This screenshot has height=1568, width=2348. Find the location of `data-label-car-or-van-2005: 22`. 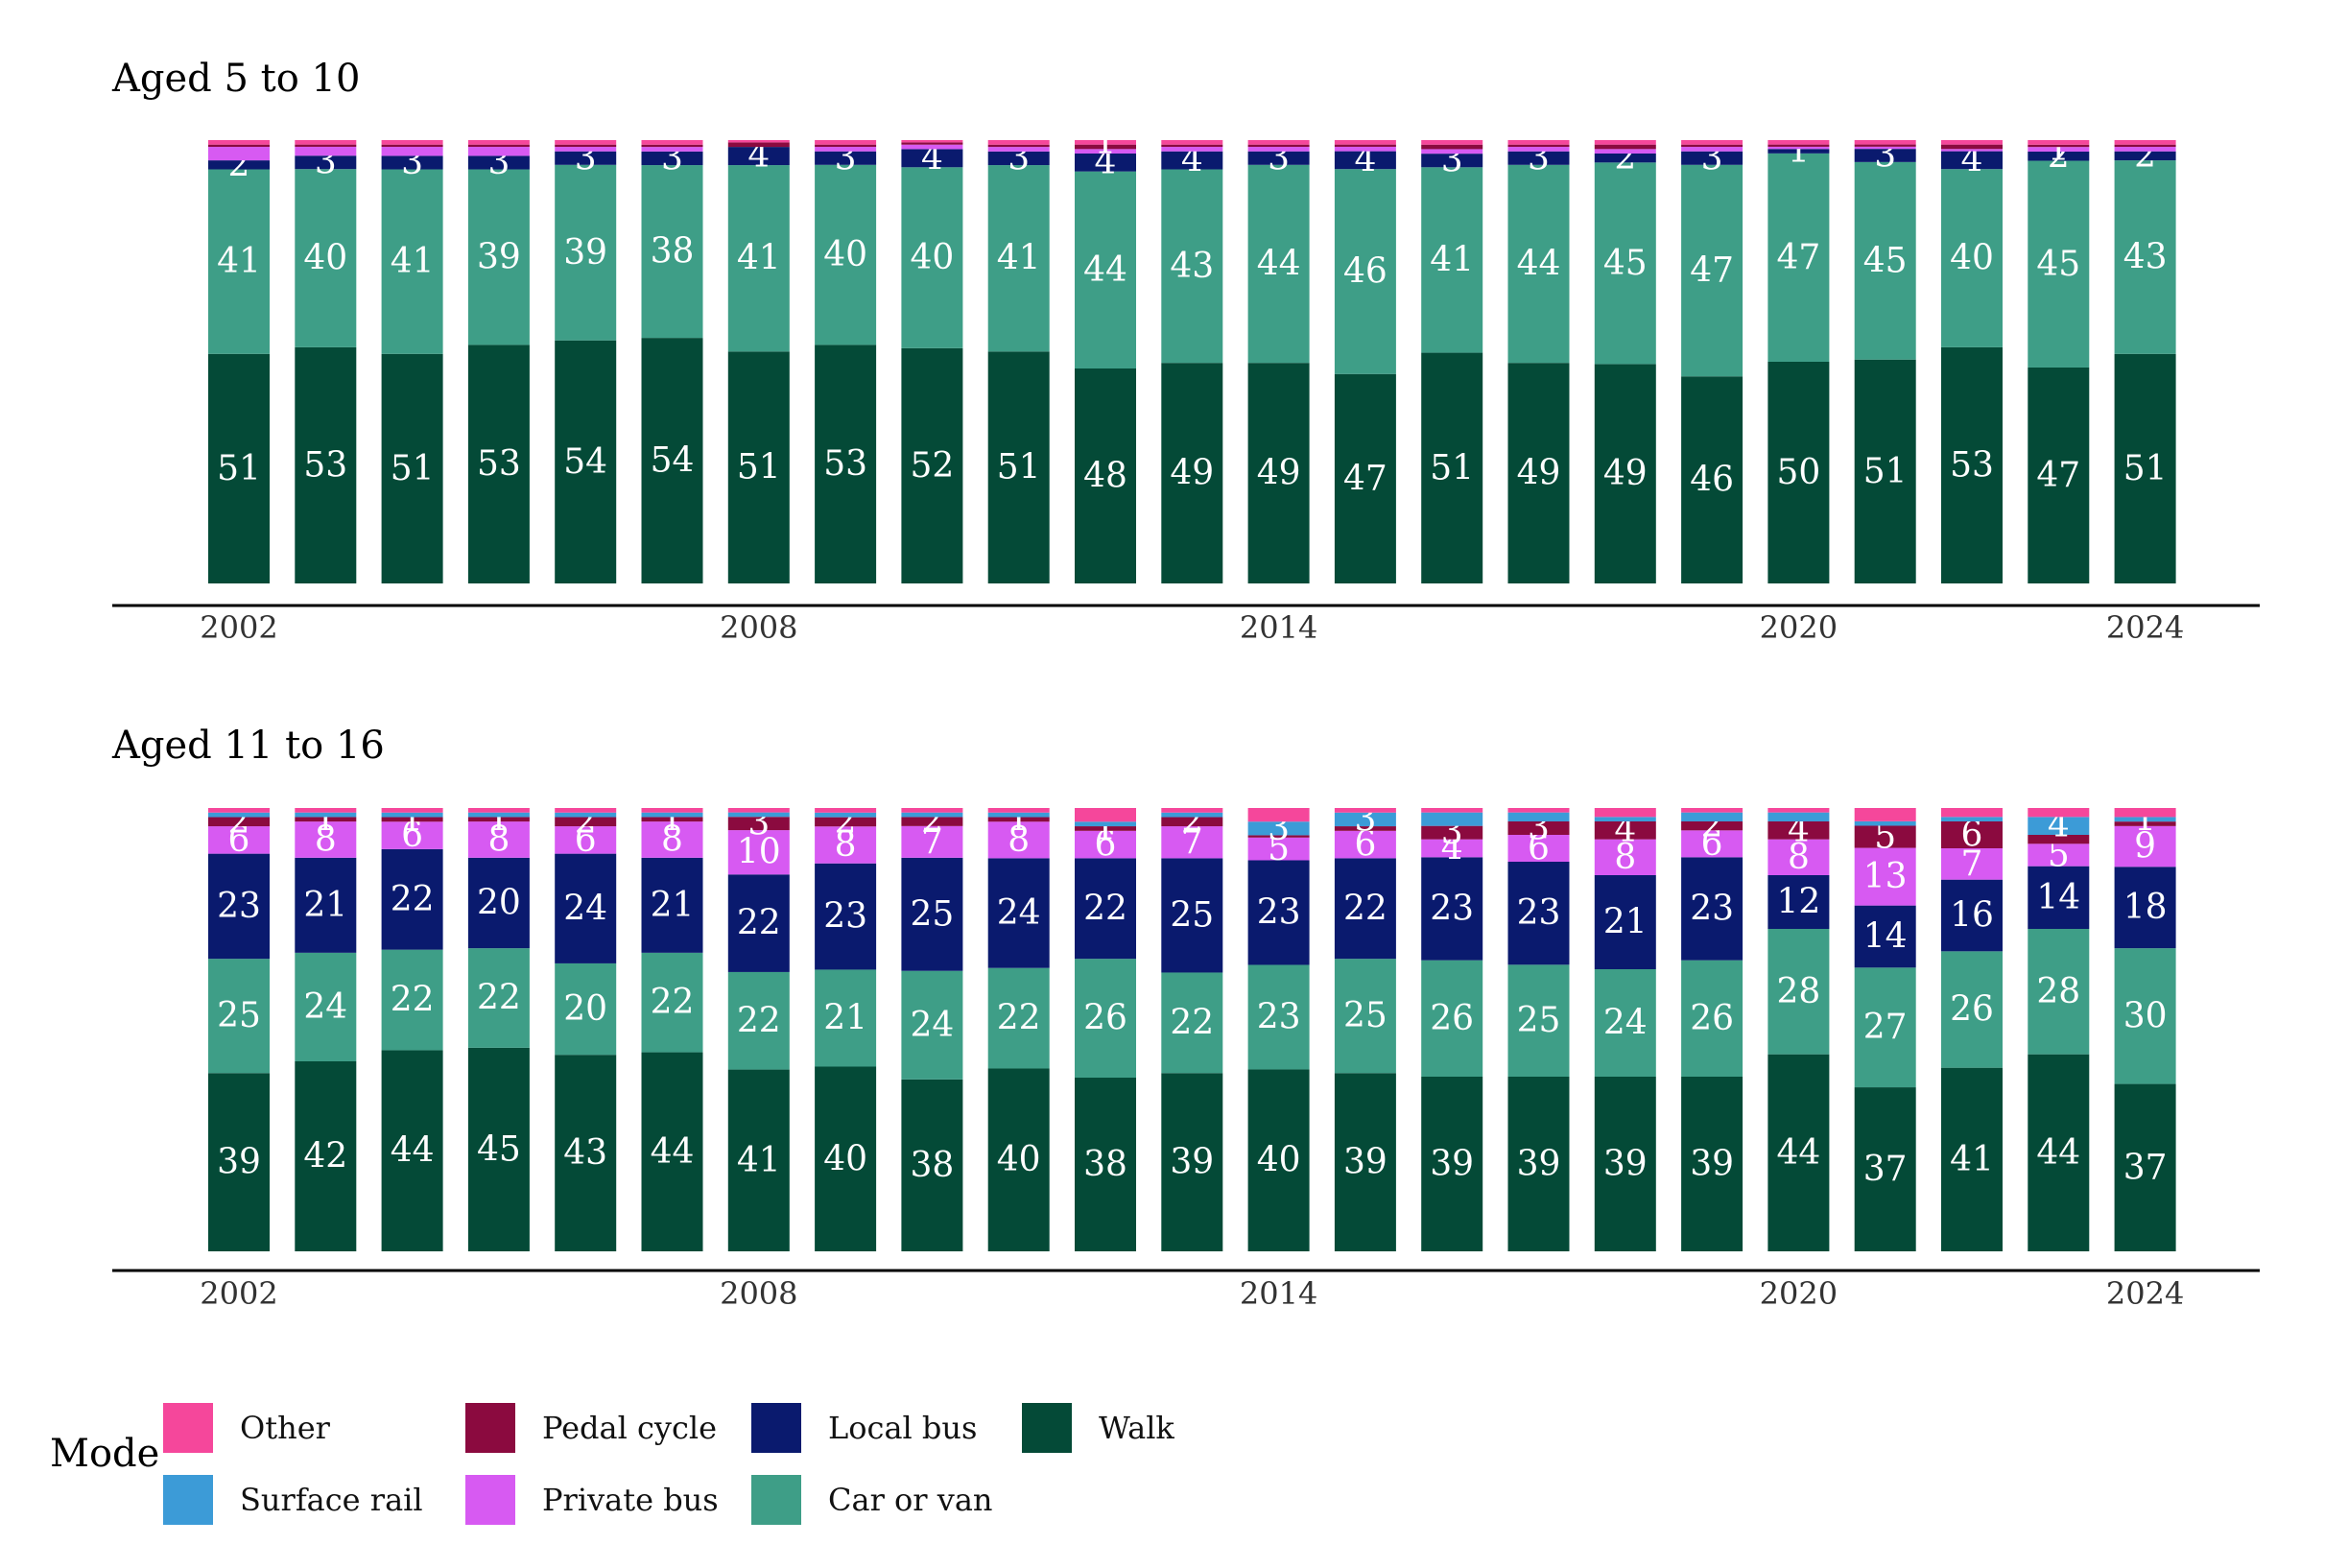

data-label-car-or-van-2005: 22 is located at coordinates (499, 998).